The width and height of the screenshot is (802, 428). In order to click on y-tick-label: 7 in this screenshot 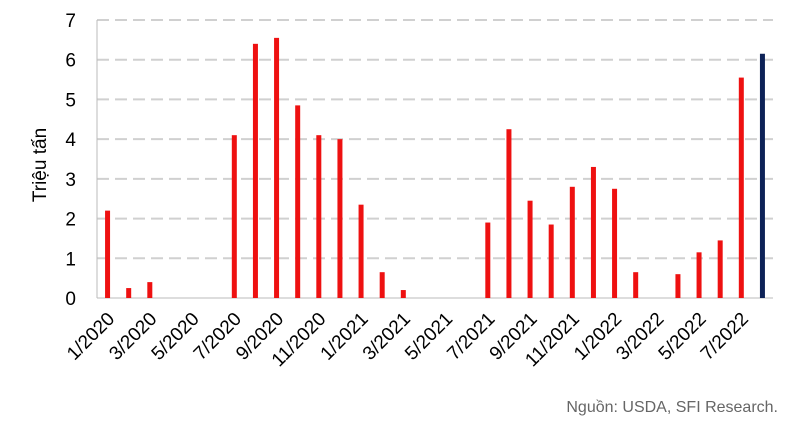, I will do `click(70, 21)`.